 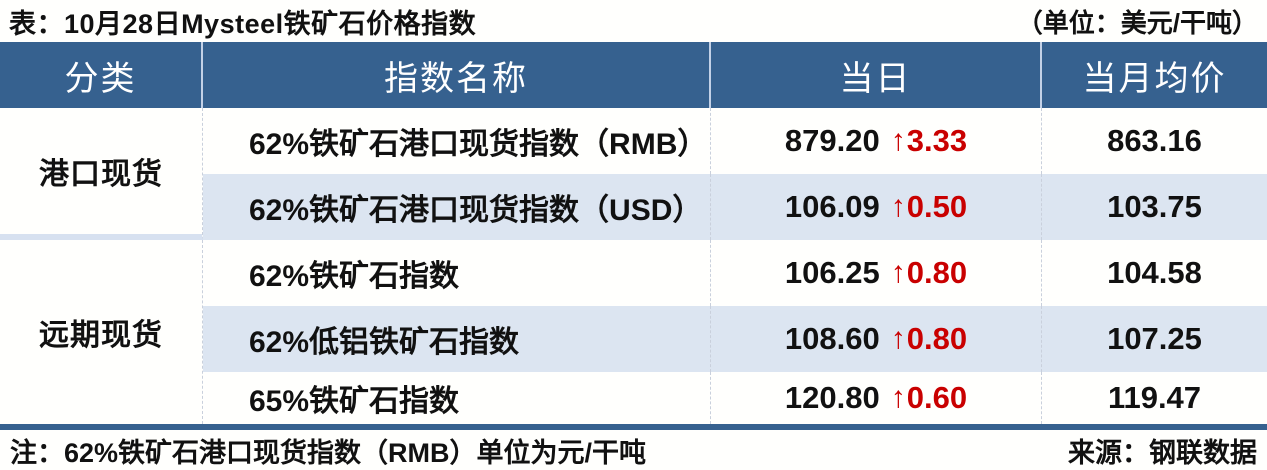 What do you see at coordinates (1154, 75) in the screenshot?
I see `column-header-monthly-avg: 当月均价` at bounding box center [1154, 75].